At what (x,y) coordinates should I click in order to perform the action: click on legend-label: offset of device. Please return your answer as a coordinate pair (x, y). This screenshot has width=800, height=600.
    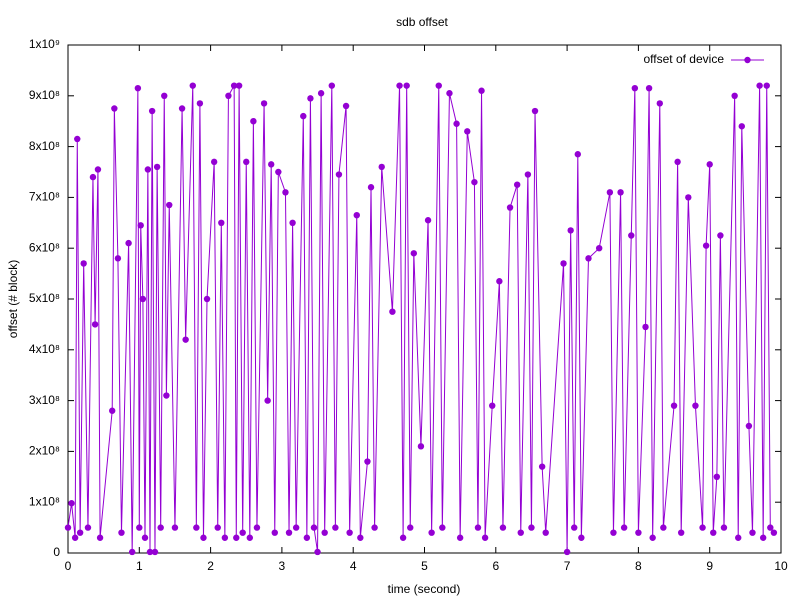
    Looking at the image, I should click on (684, 59).